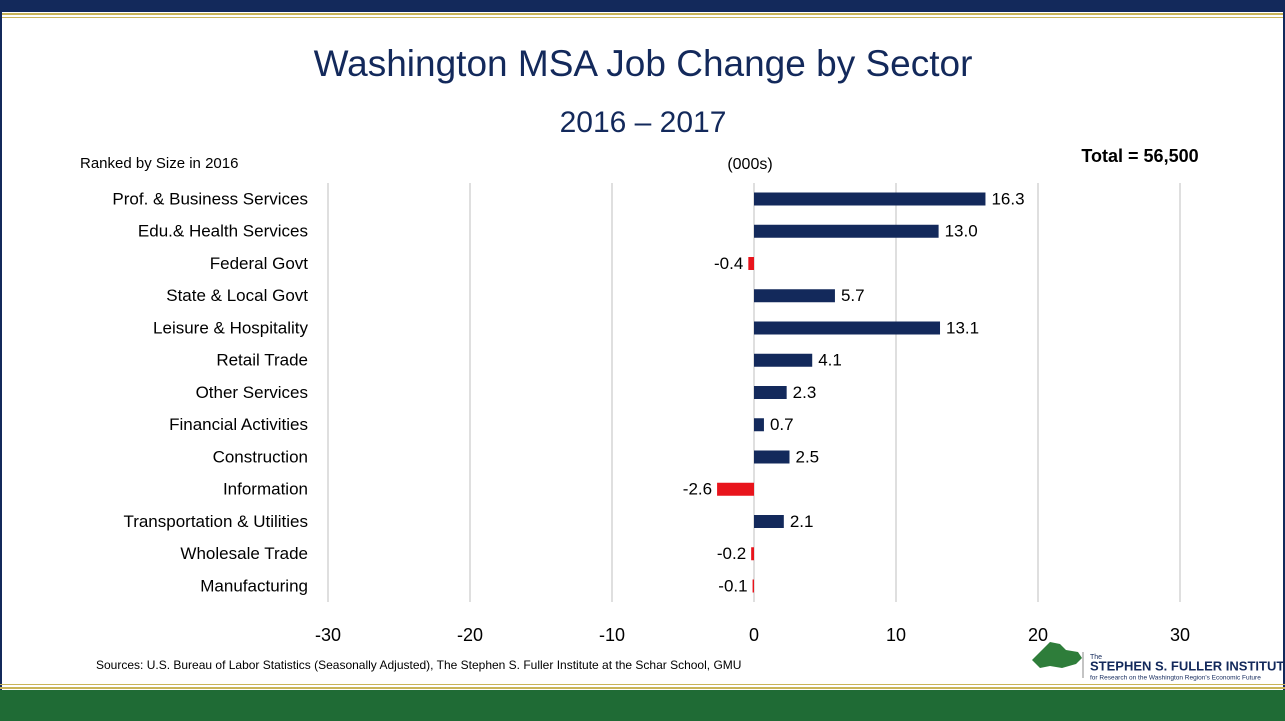 The width and height of the screenshot is (1285, 721). I want to click on y-tick-label: Construction, so click(260, 456).